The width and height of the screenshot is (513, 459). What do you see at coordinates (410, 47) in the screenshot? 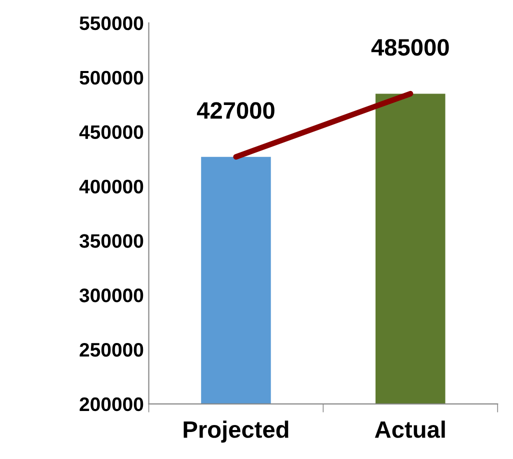
I see `data-label: 485000` at bounding box center [410, 47].